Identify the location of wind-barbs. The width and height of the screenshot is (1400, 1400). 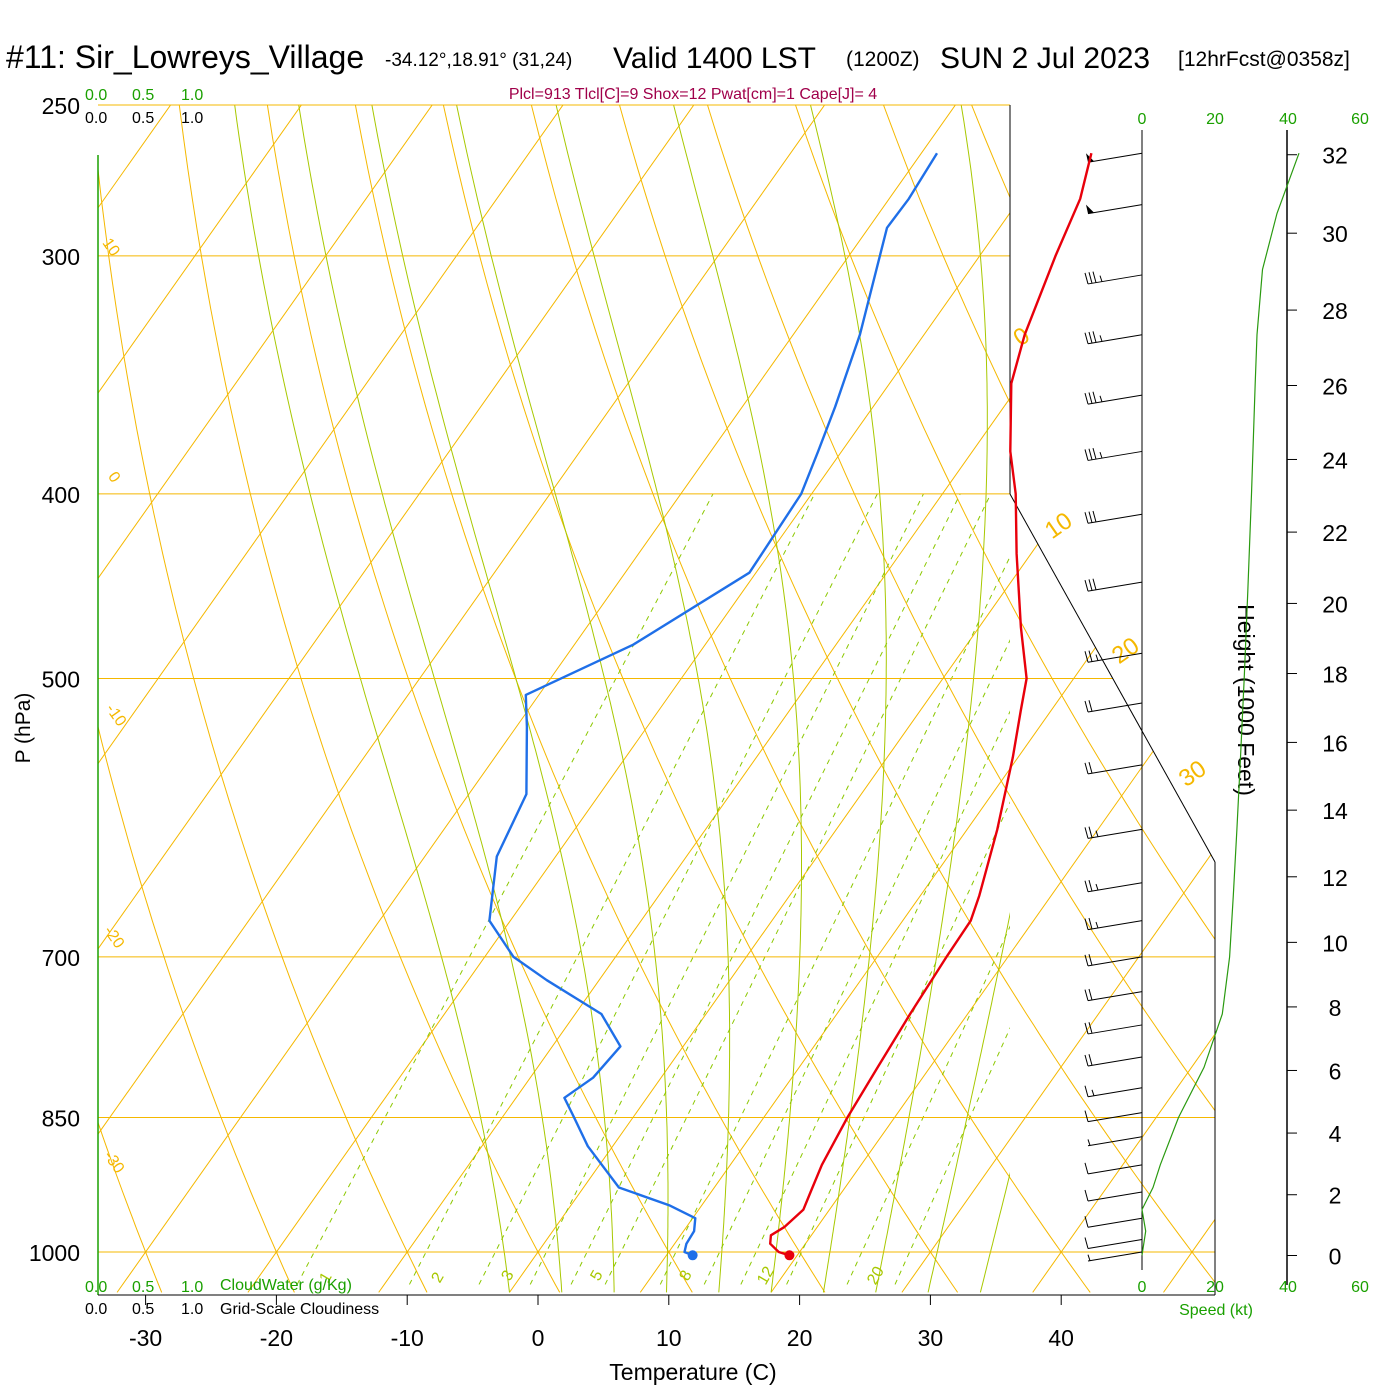
(1113, 707).